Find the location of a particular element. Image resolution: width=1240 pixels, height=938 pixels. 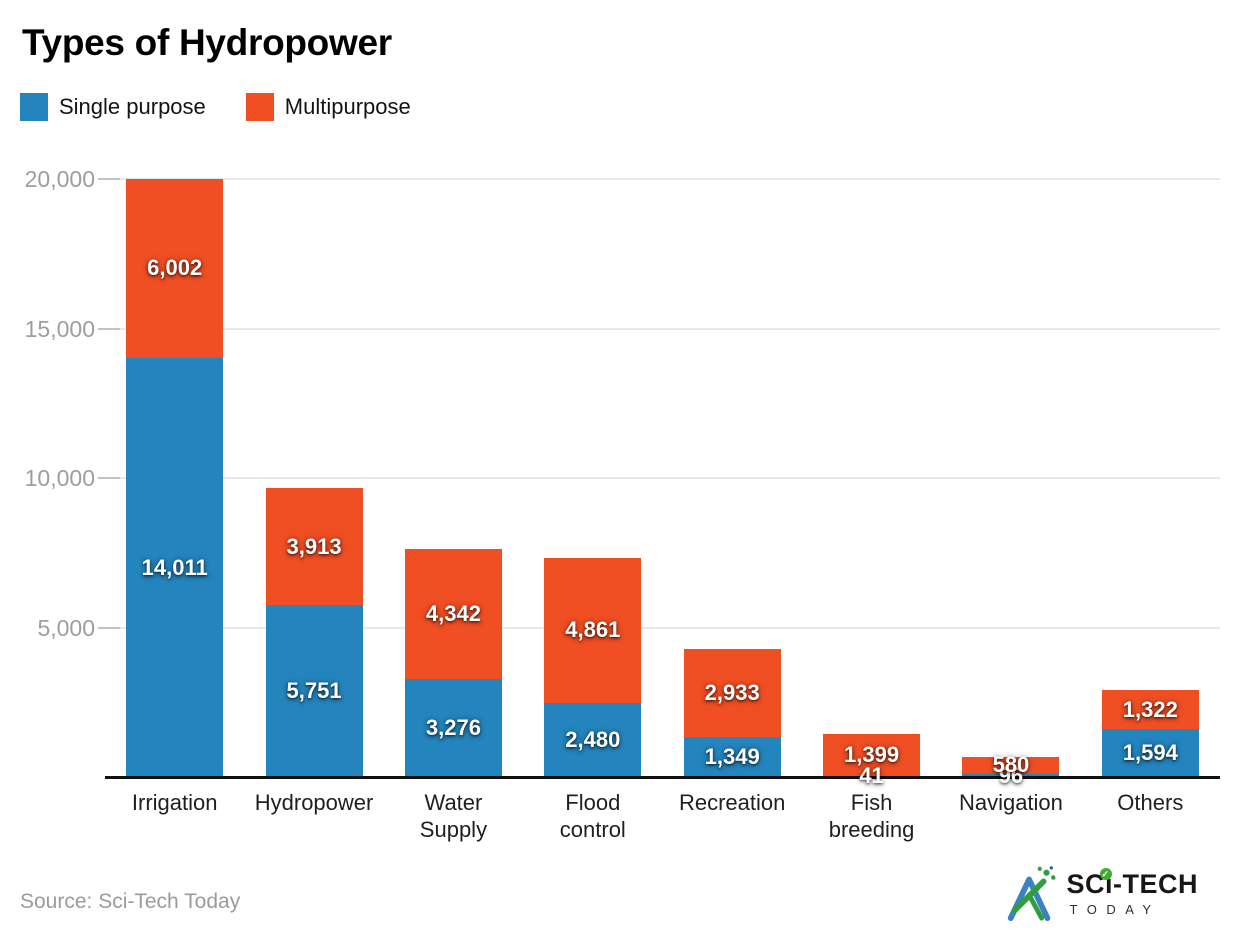

value-label-single-purpose: 14,011 is located at coordinates (174, 567).